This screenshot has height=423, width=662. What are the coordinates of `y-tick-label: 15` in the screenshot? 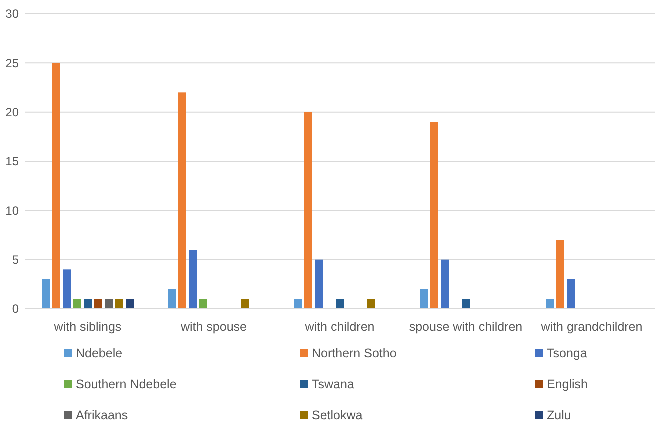 It's located at (13, 161).